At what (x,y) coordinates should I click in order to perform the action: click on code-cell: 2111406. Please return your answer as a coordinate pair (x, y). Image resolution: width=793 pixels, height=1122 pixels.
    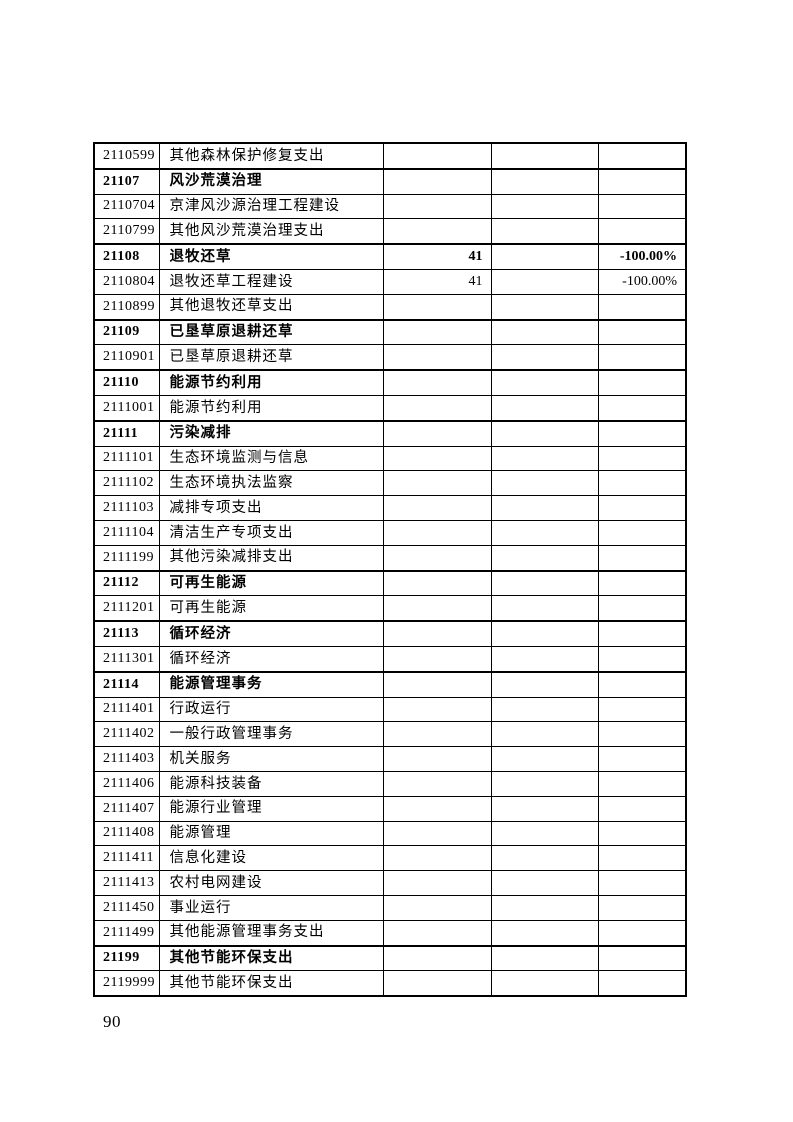
    Looking at the image, I should click on (126, 783).